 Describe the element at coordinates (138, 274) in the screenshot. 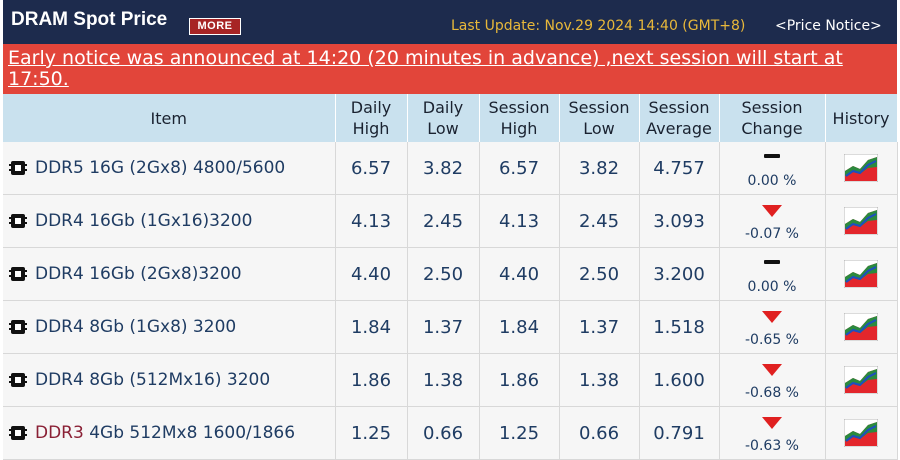

I see `item-name: DDR4 16Gb (2Gx8)3200` at that location.